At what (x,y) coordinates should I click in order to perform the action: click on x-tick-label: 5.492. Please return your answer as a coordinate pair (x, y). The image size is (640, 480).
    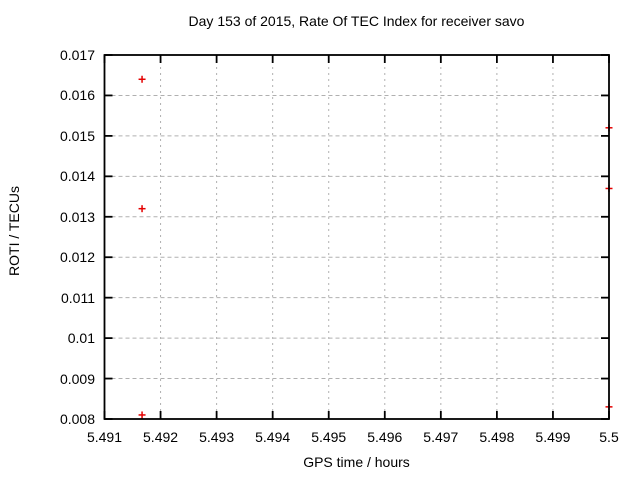
    Looking at the image, I should click on (161, 437).